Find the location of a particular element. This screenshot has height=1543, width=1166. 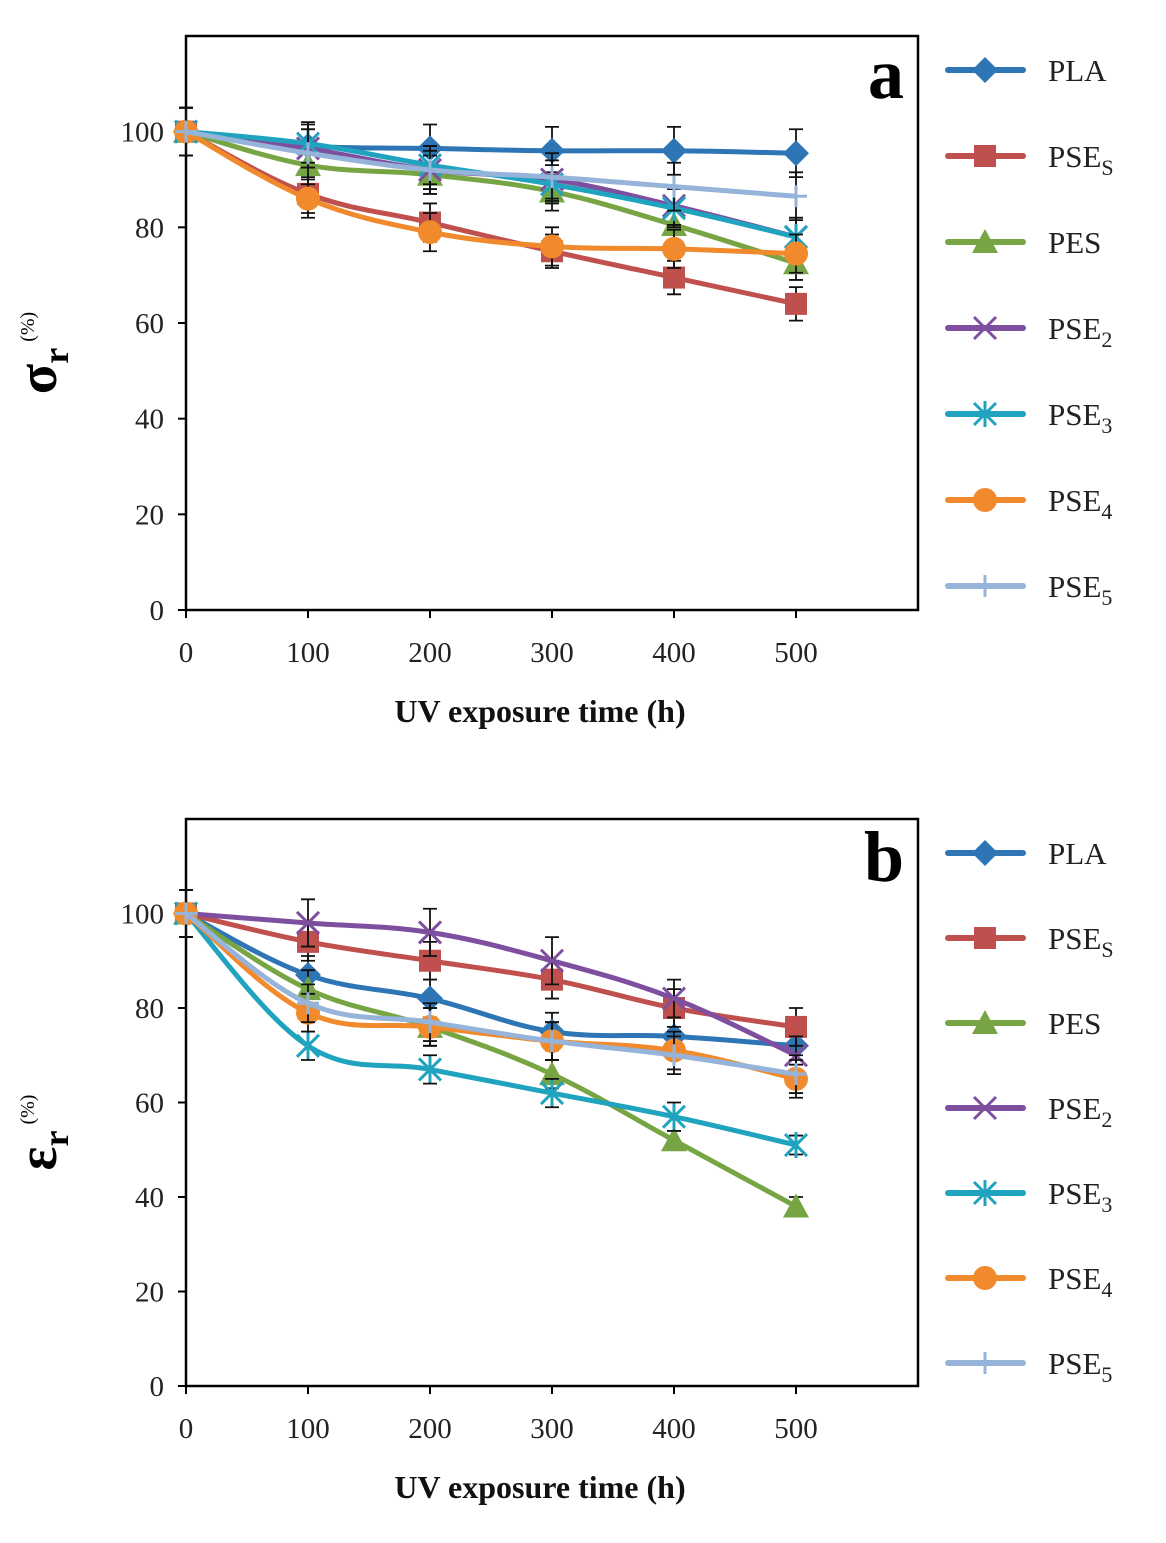

legend-label-a-PLA: PLA is located at coordinates (1077, 70).